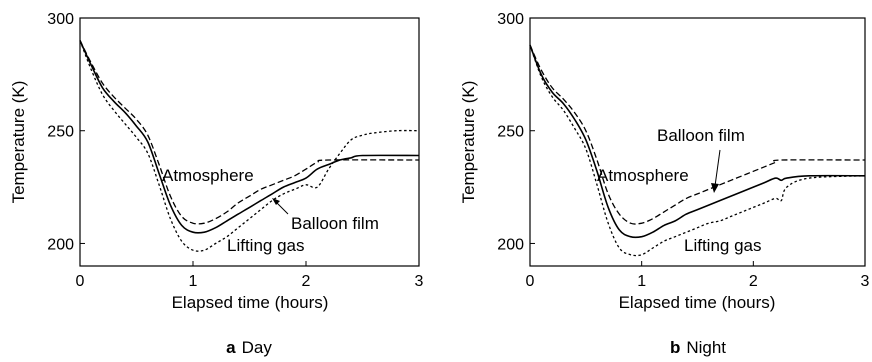 Image resolution: width=872 pixels, height=362 pixels. I want to click on y-tick-label-b-1: 250, so click(510, 132).